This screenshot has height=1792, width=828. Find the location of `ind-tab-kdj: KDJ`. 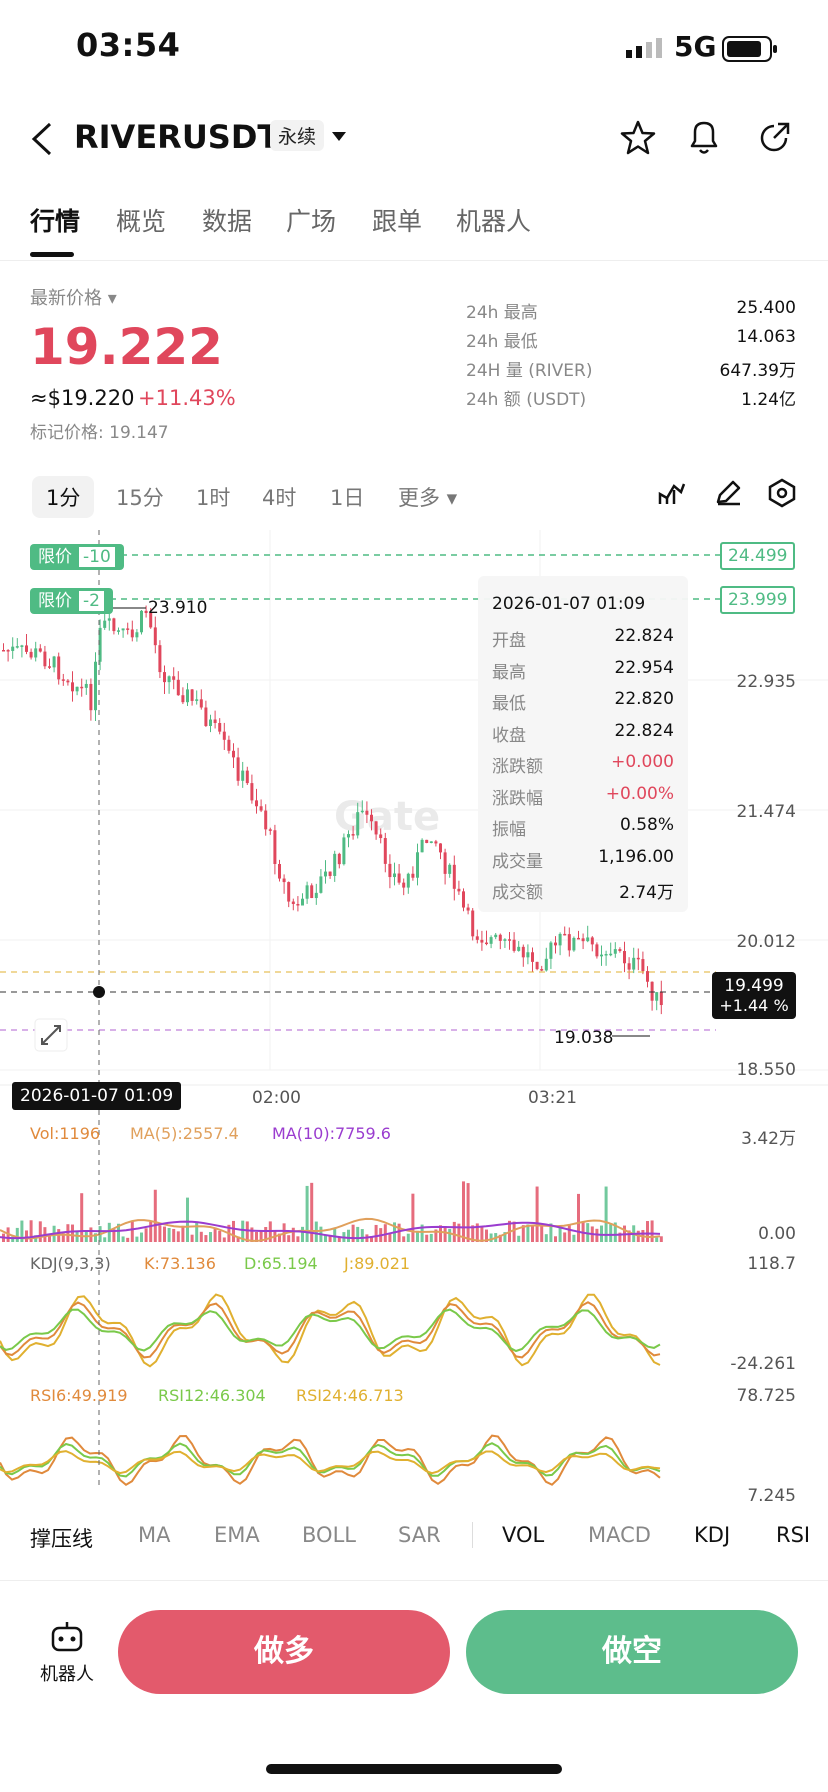

ind-tab-kdj: KDJ is located at coordinates (712, 1535).